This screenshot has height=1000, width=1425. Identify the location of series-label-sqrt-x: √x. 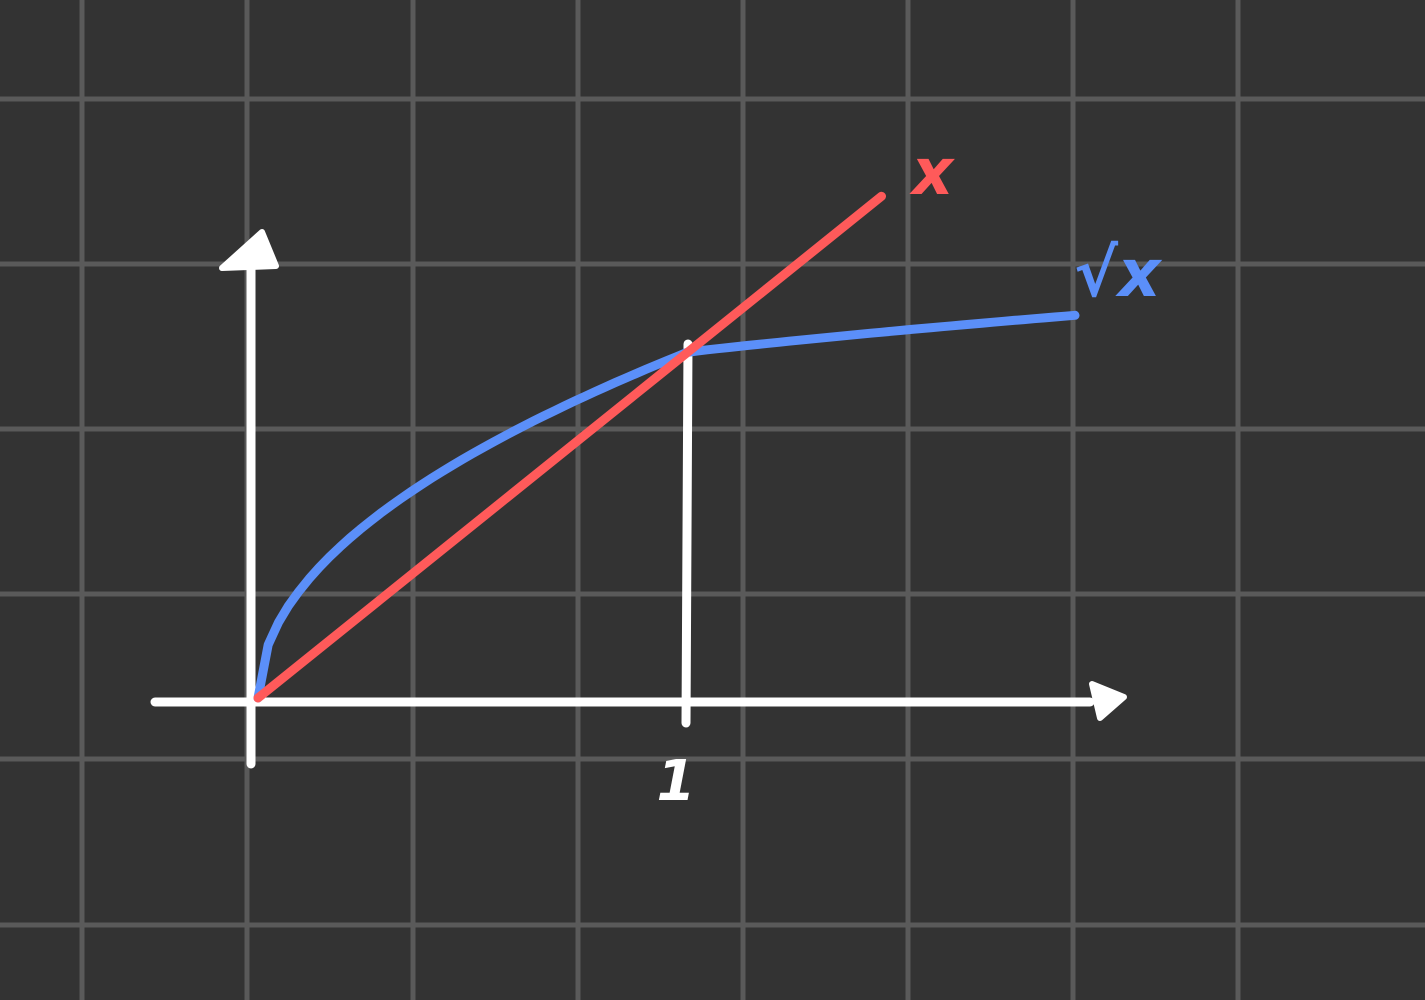
(1118, 273).